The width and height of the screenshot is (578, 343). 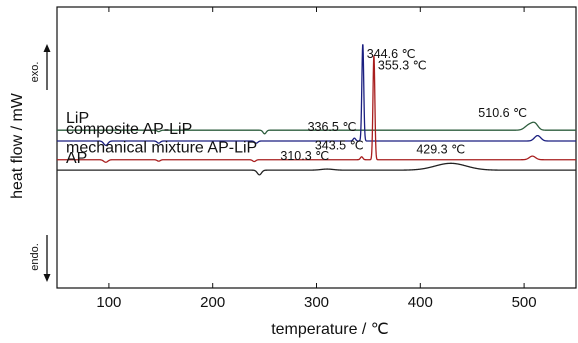 I want to click on peak-annotation: 429.3 ℃, so click(x=440, y=149).